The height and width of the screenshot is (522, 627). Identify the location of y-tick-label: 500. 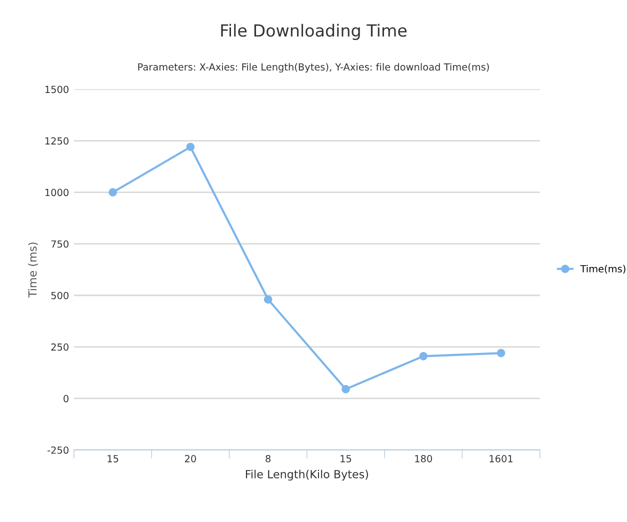
(59, 296).